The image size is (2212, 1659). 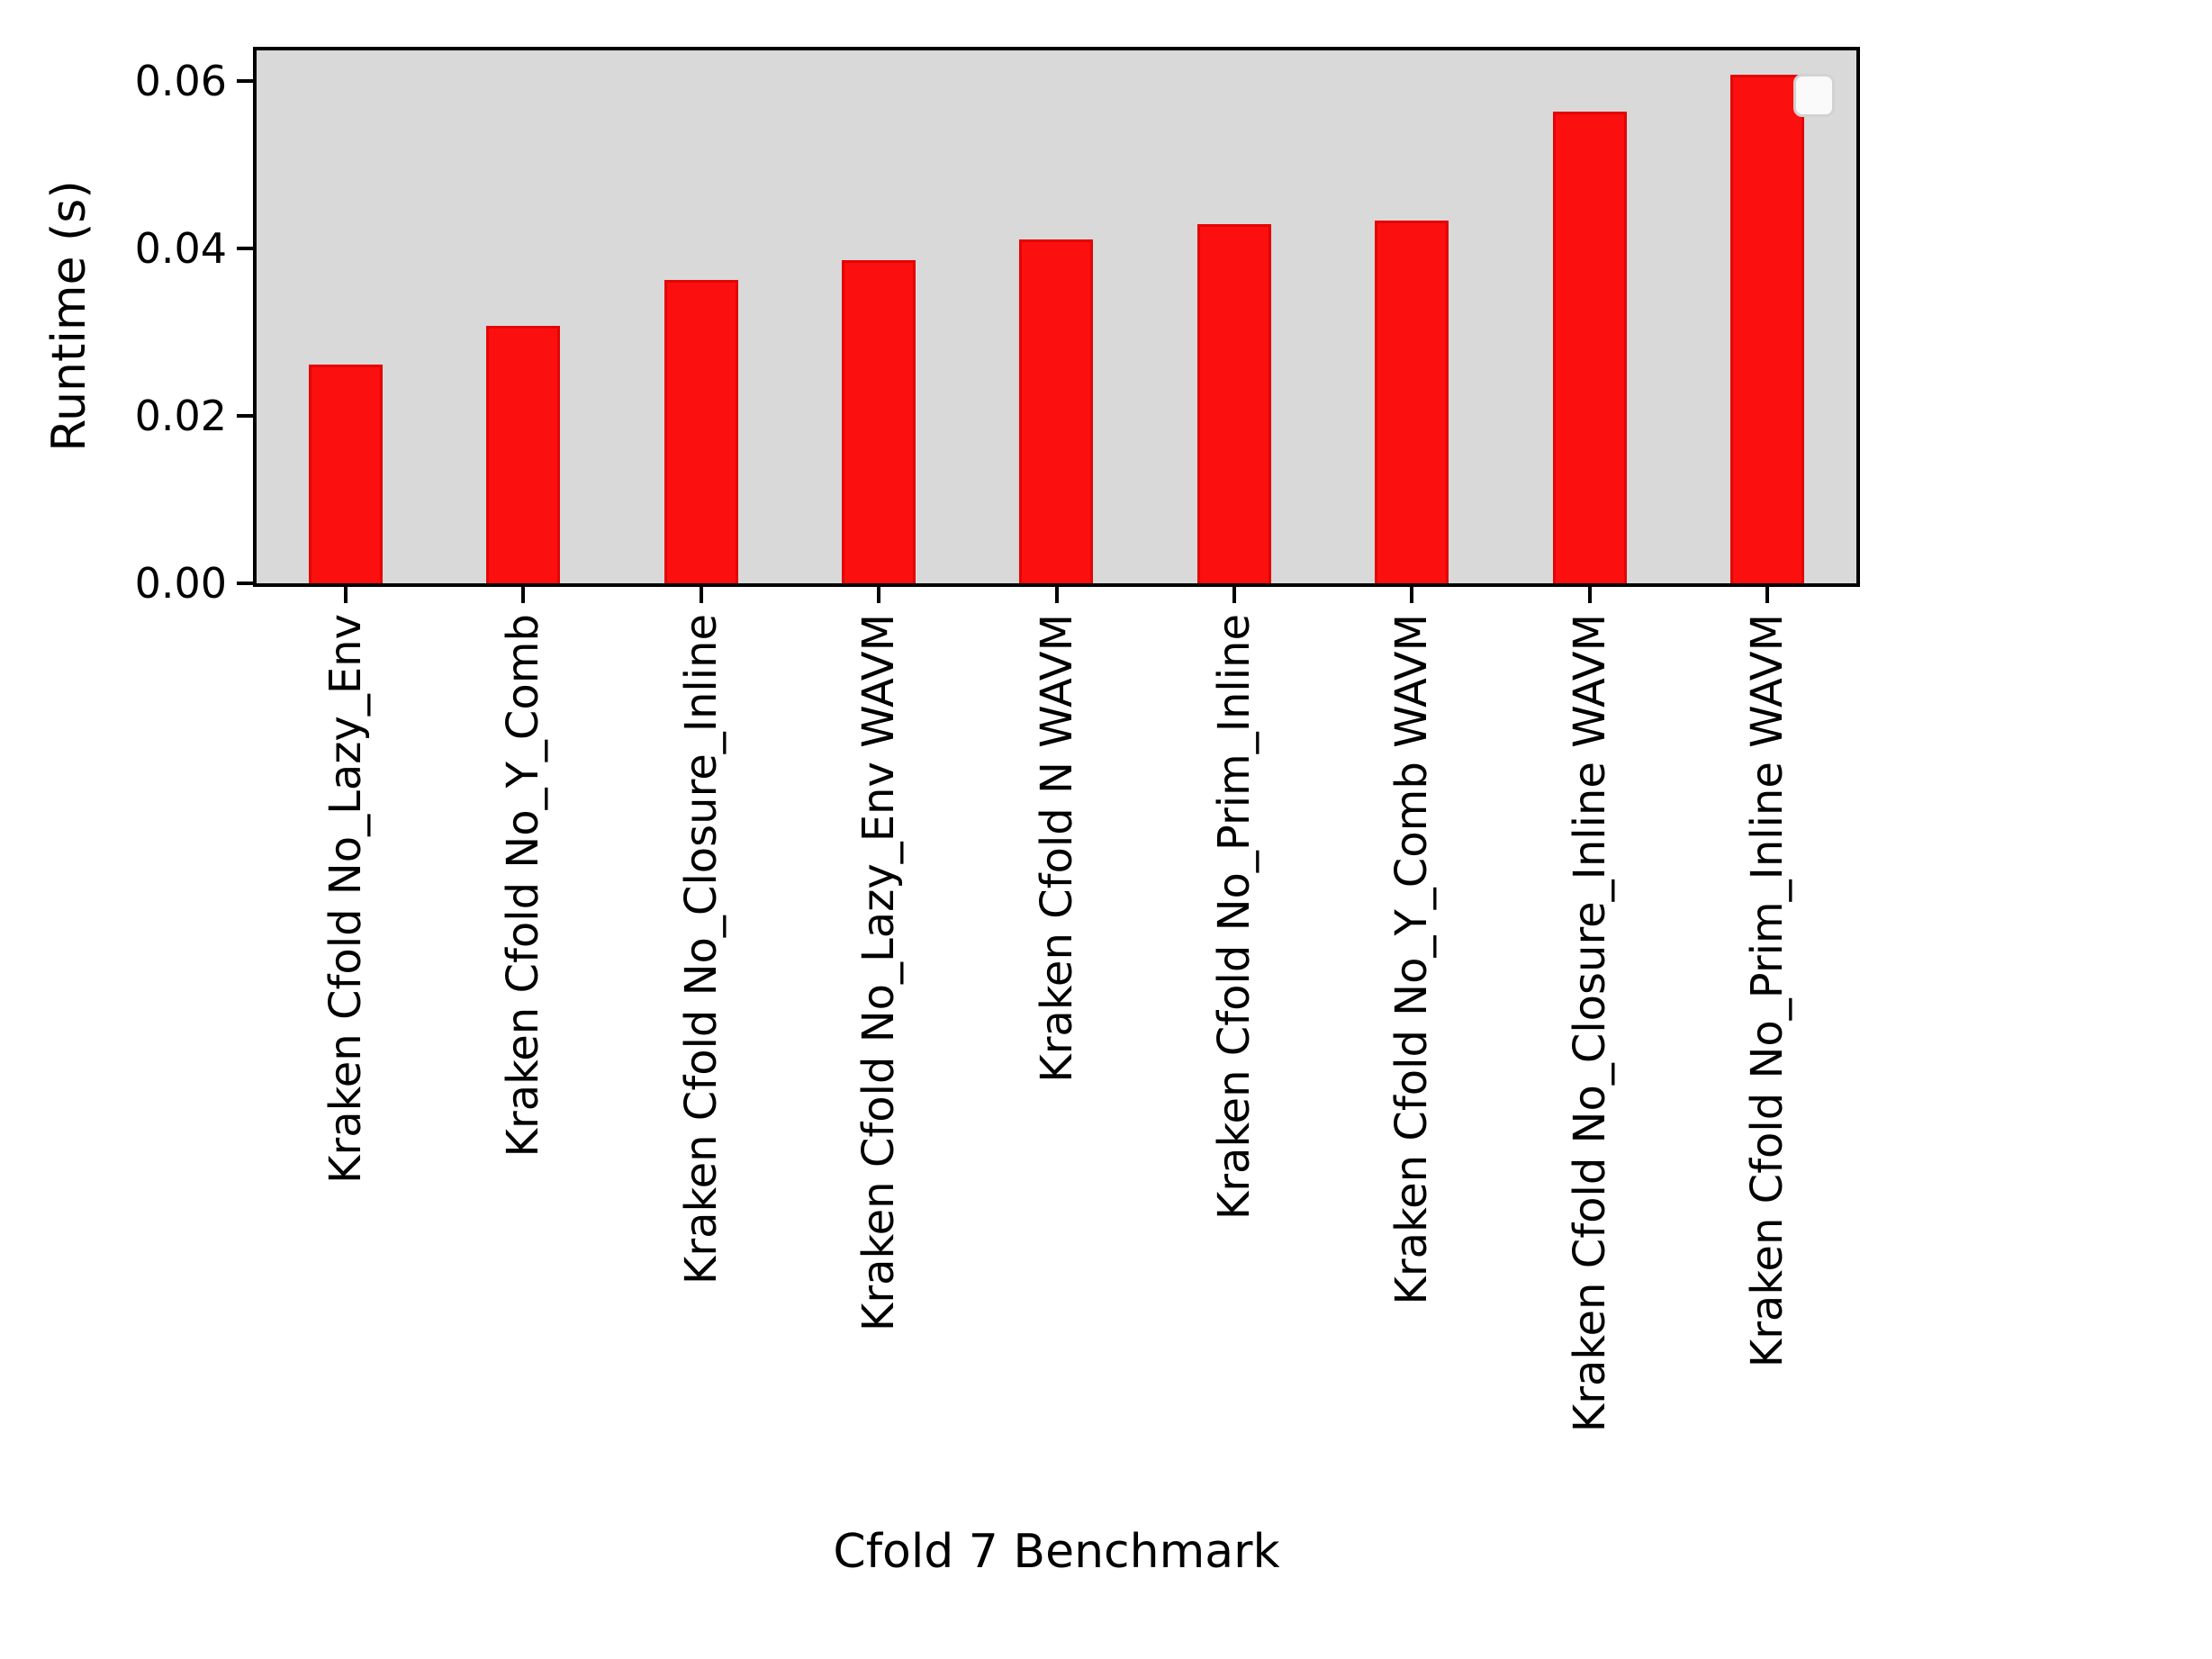 I want to click on y-tick-label: 0.02, so click(x=180, y=416).